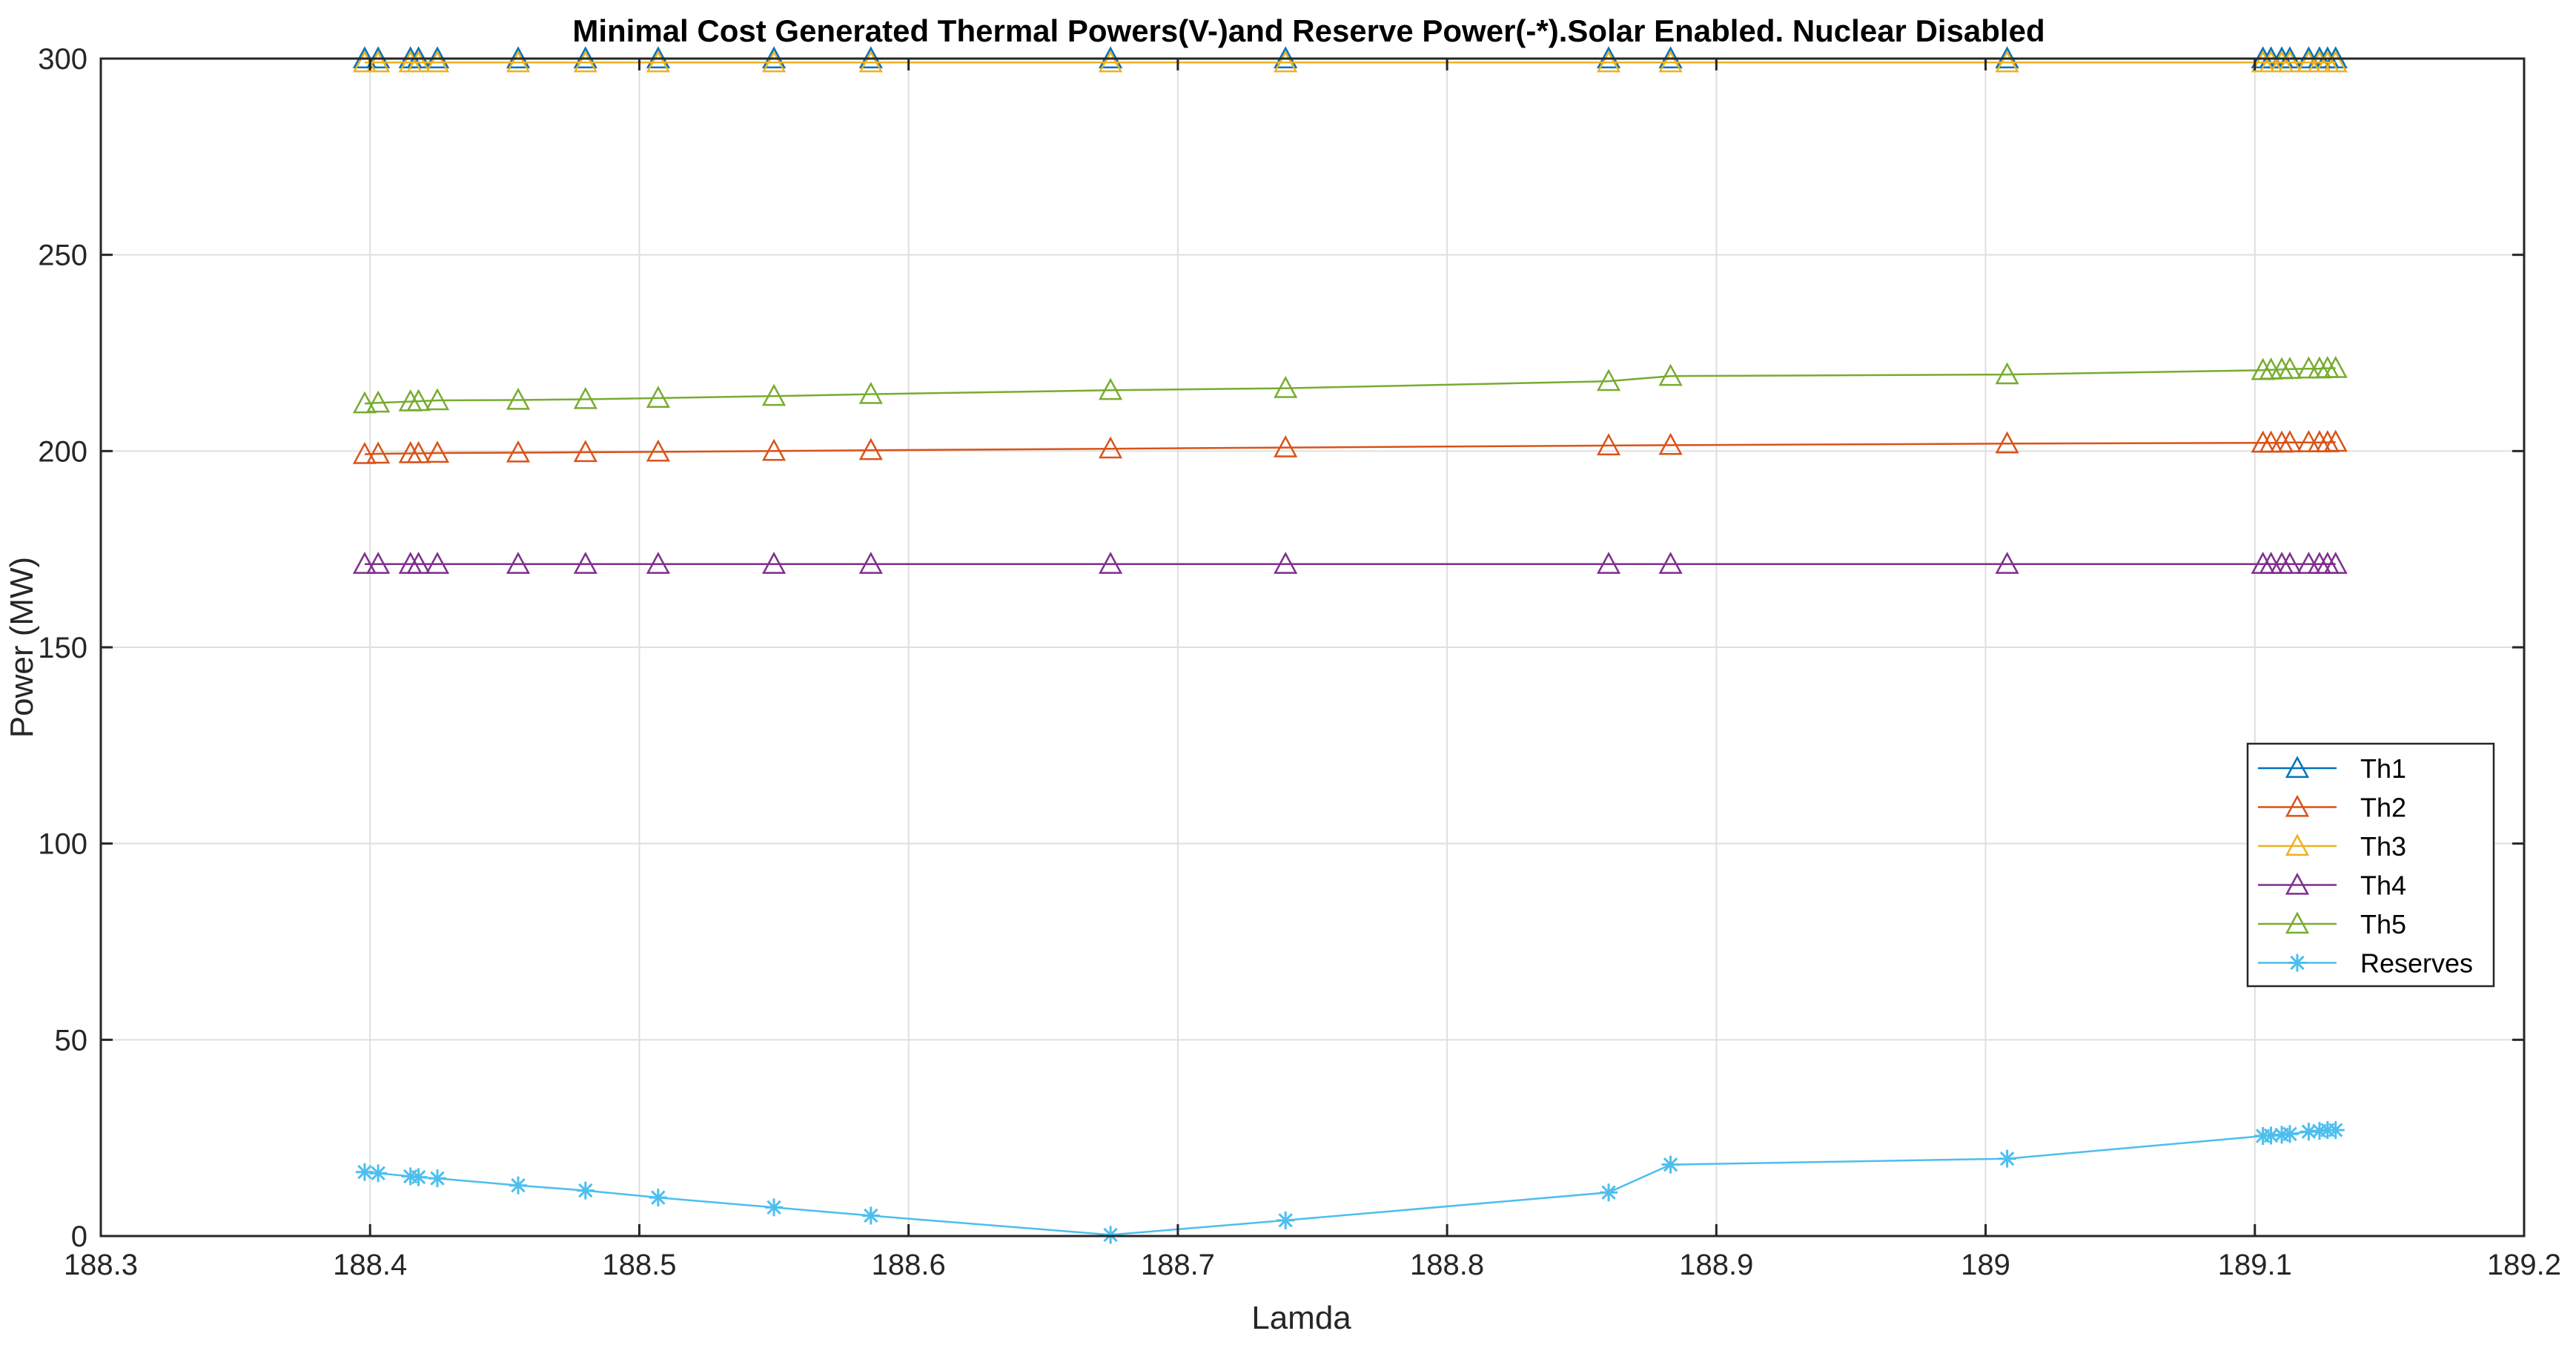 This screenshot has width=2576, height=1348. I want to click on x-tick-label: 188.9, so click(1716, 1265).